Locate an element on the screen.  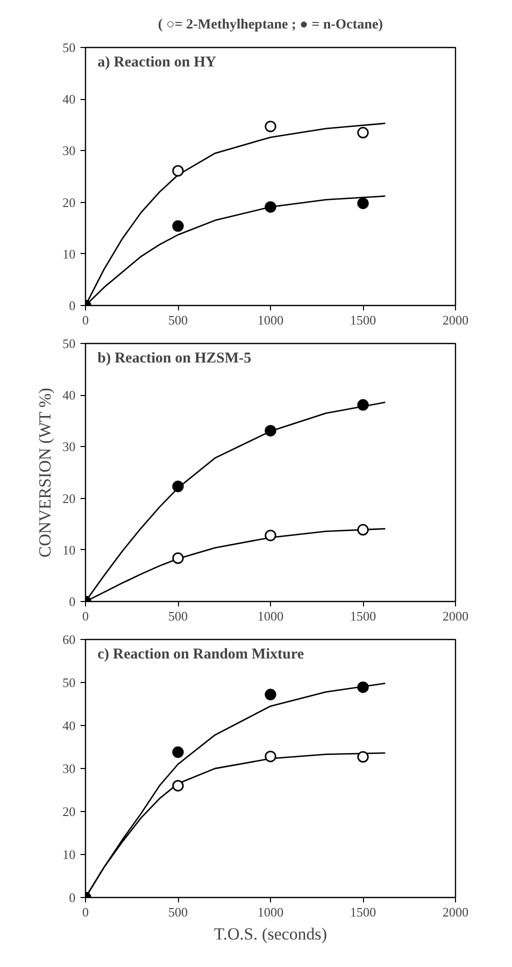
chart-title: a) Reaction on HY is located at coordinates (157, 62).